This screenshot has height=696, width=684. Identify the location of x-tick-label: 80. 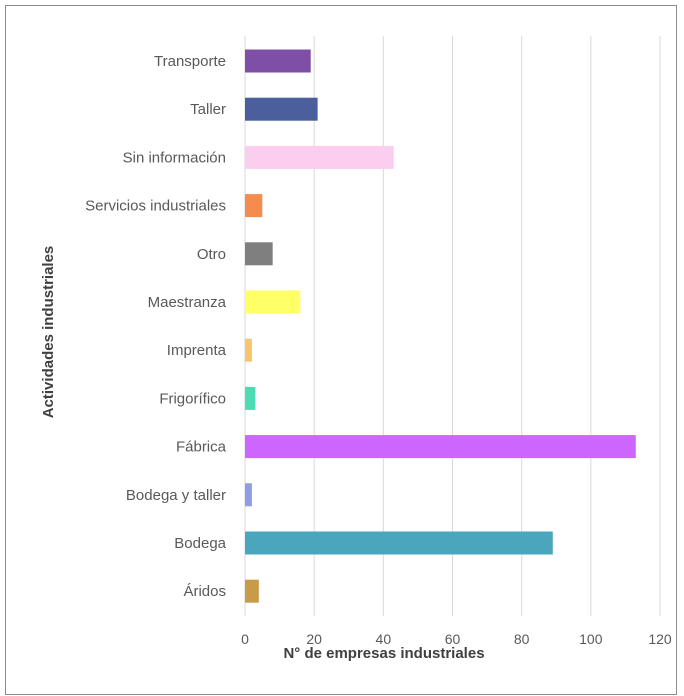
(522, 639).